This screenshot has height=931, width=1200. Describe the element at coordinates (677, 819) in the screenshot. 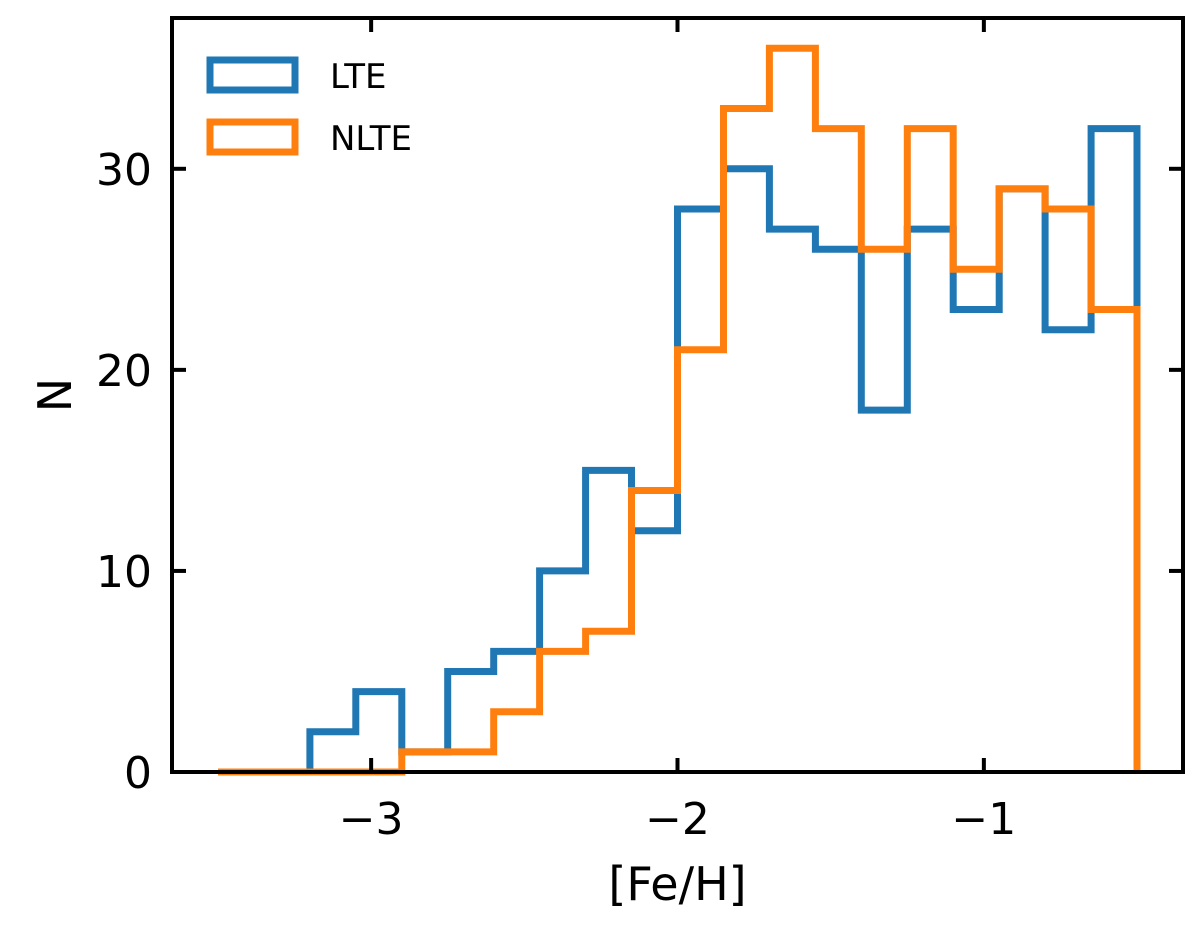

I see `x-tick-label: −2` at that location.